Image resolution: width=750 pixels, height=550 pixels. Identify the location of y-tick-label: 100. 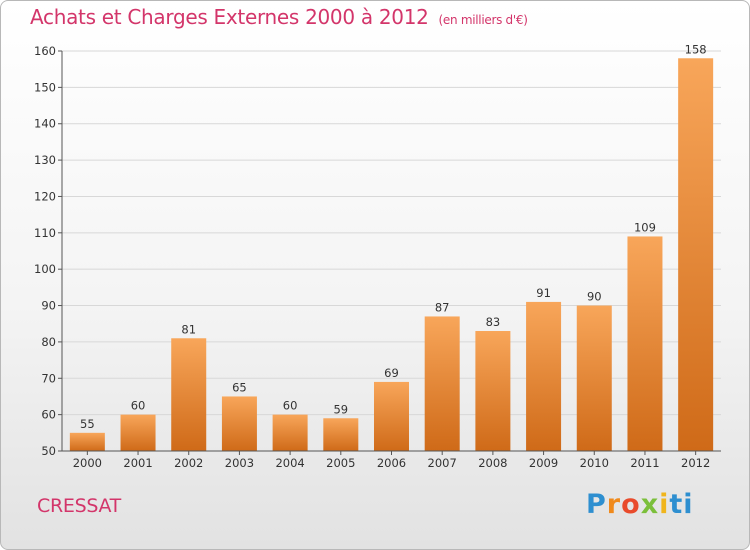
(45, 269).